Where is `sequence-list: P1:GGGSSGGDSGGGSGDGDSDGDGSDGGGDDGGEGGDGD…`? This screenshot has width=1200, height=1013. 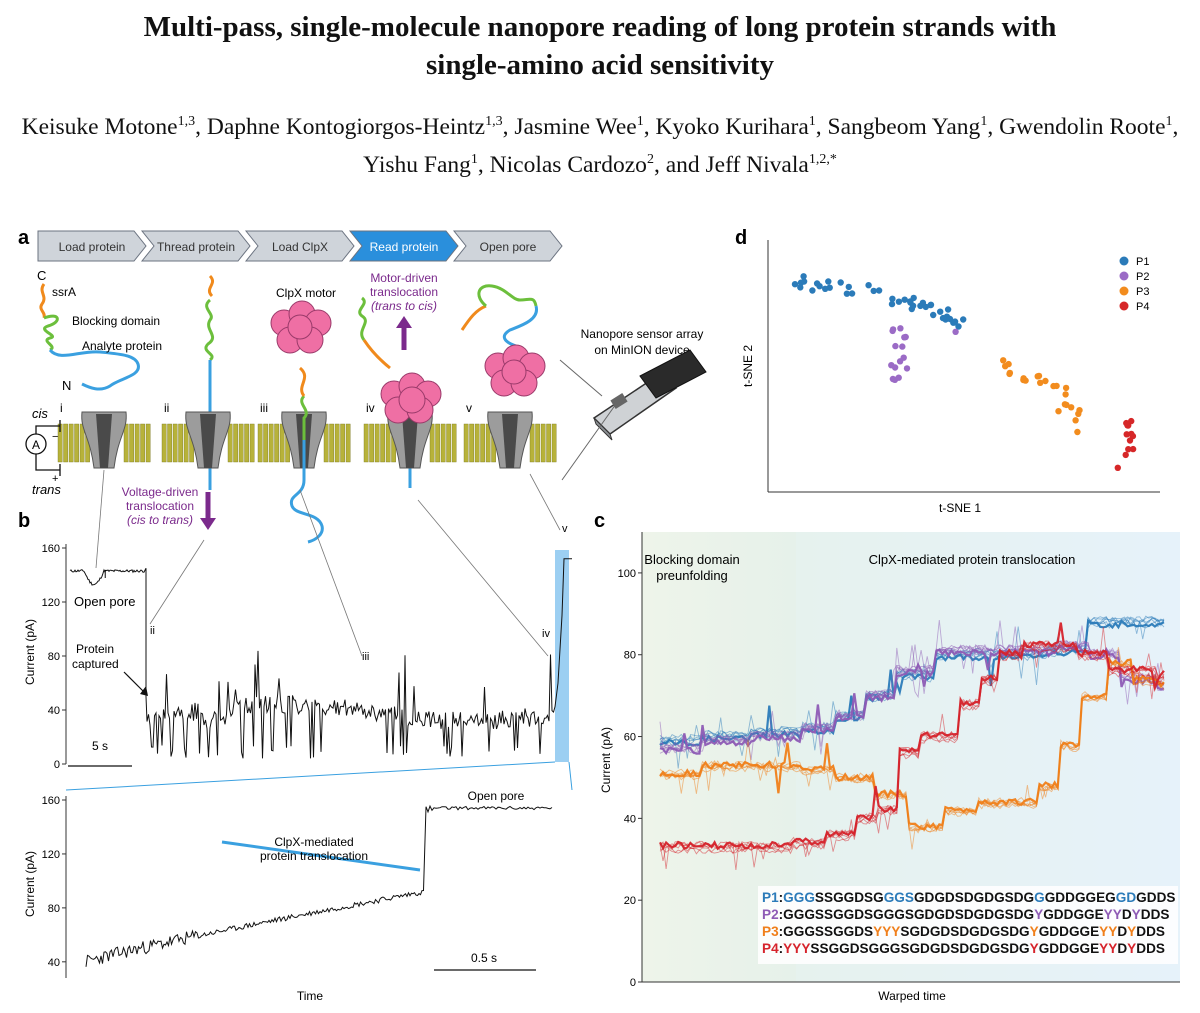
sequence-list: P1:GGGSSGGDSGGGSGDGDSDGDGSDGGGDDGGEGGDGD… is located at coordinates (968, 925).